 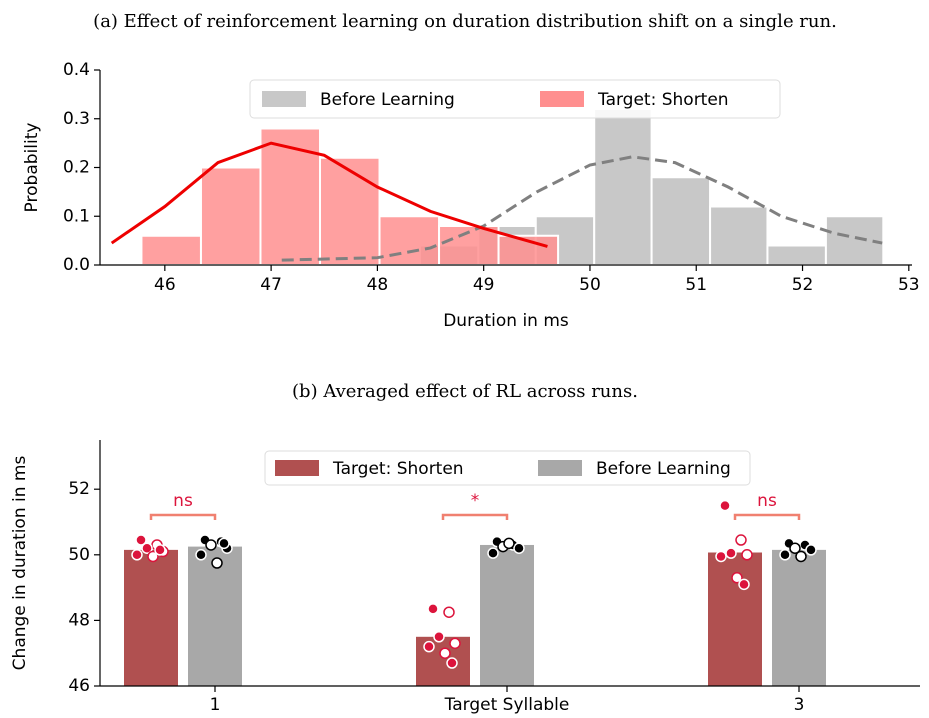 What do you see at coordinates (79, 489) in the screenshot?
I see `y-tick-label: 52` at bounding box center [79, 489].